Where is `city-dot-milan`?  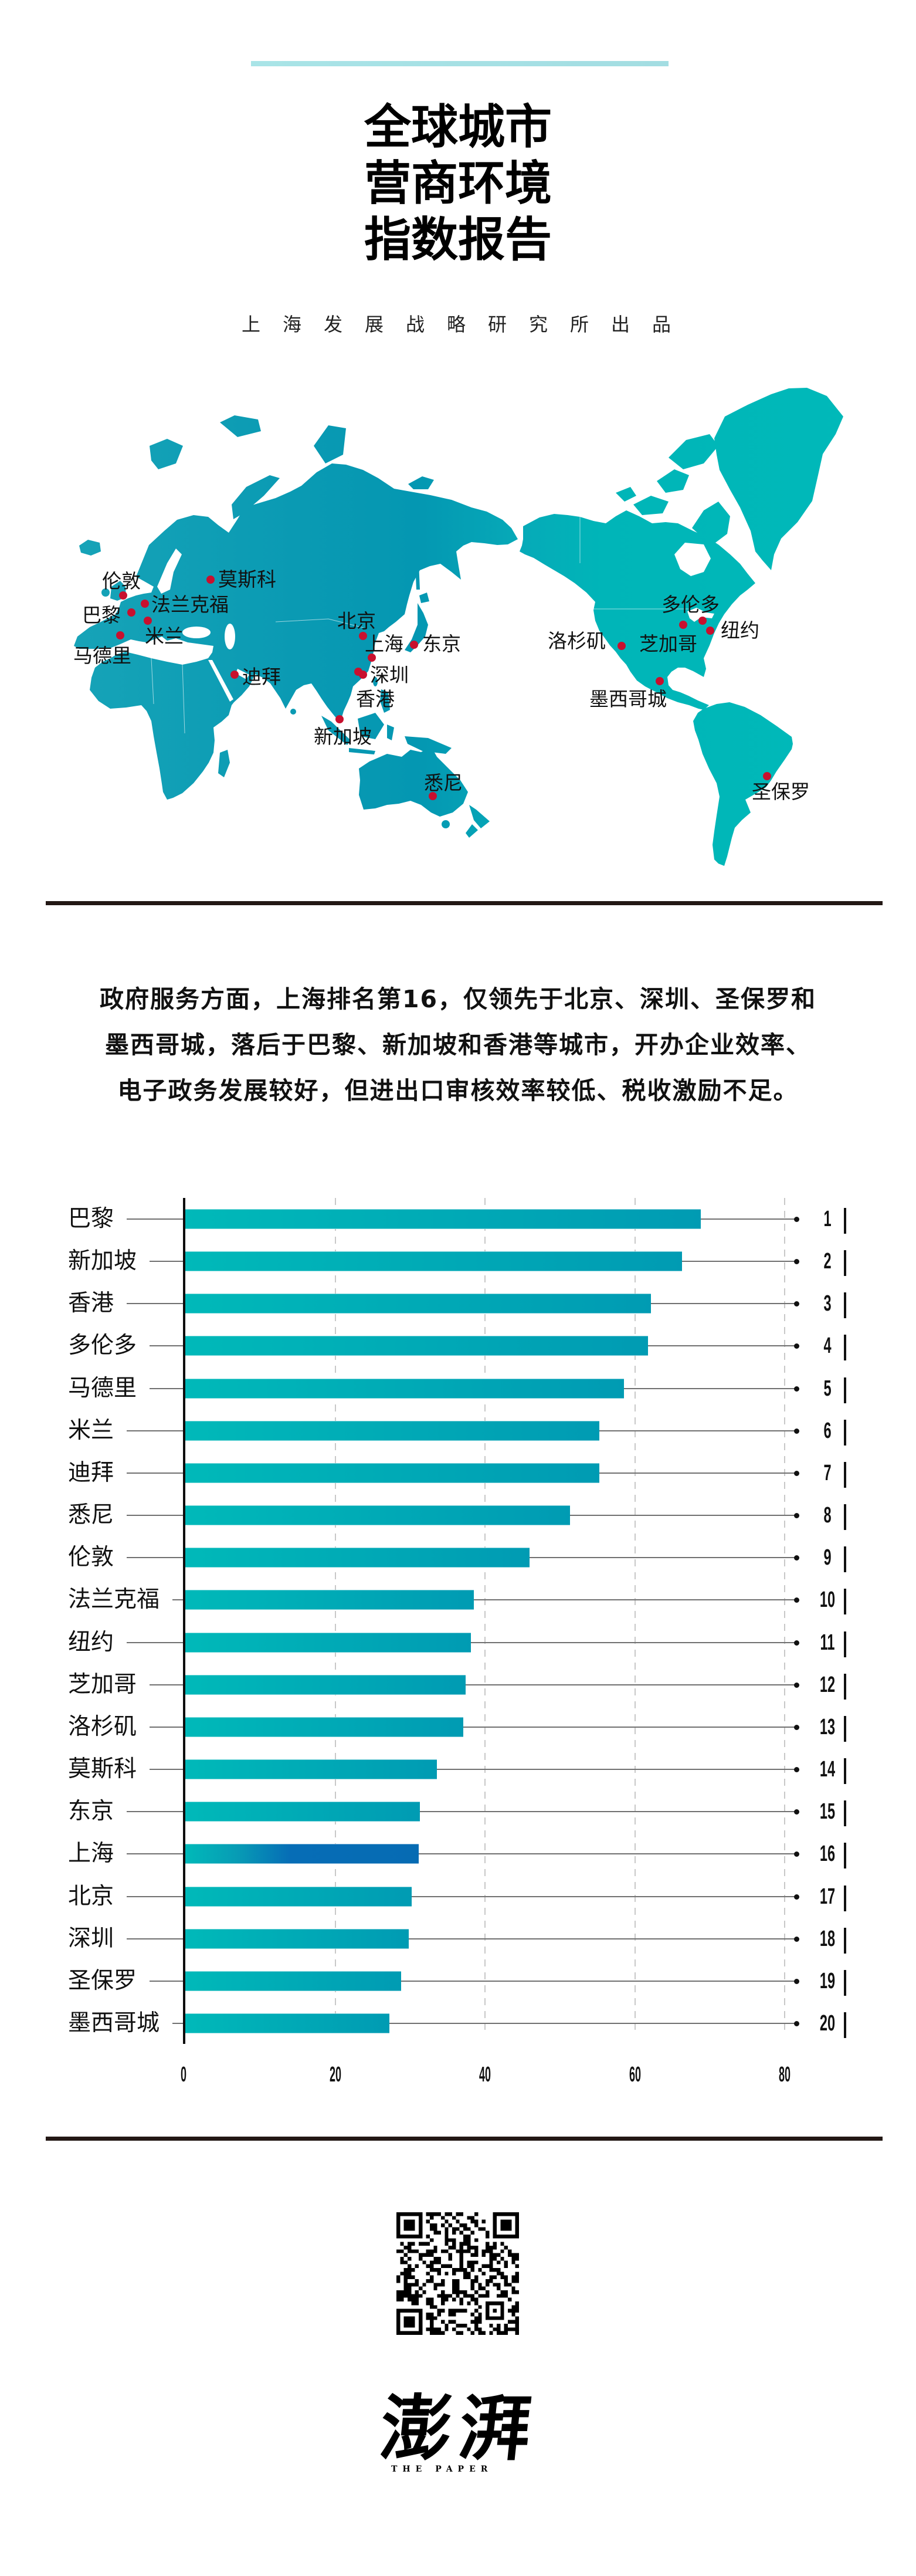
city-dot-milan is located at coordinates (148, 621).